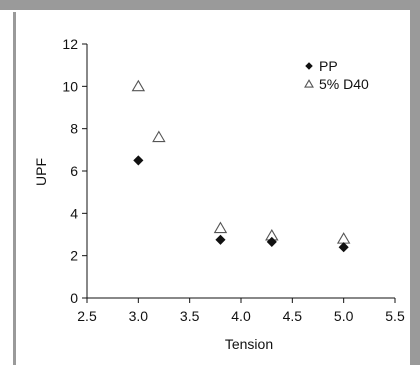  Describe the element at coordinates (344, 316) in the screenshot. I see `x-tick-label: 5.0` at that location.